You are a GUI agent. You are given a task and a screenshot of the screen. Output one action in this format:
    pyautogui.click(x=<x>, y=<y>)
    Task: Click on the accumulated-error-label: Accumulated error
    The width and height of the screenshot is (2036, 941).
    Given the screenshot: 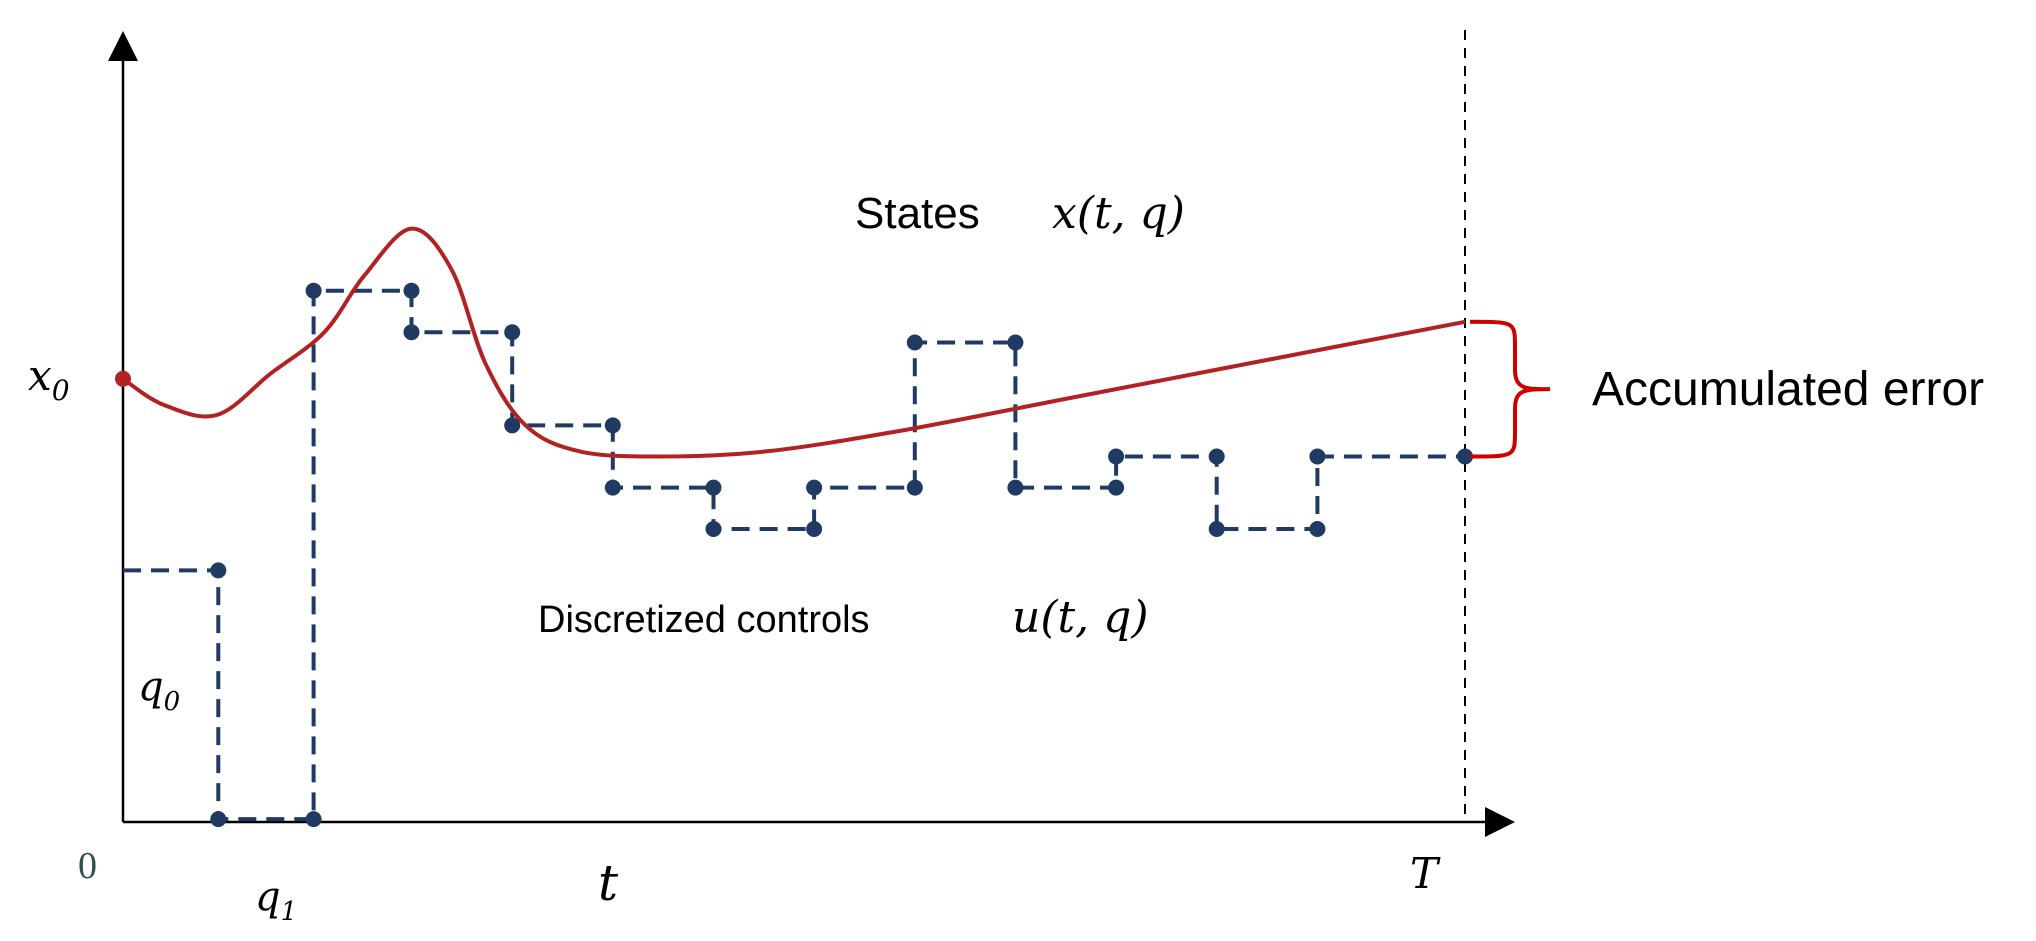 What is the action you would take?
    pyautogui.click(x=1788, y=389)
    